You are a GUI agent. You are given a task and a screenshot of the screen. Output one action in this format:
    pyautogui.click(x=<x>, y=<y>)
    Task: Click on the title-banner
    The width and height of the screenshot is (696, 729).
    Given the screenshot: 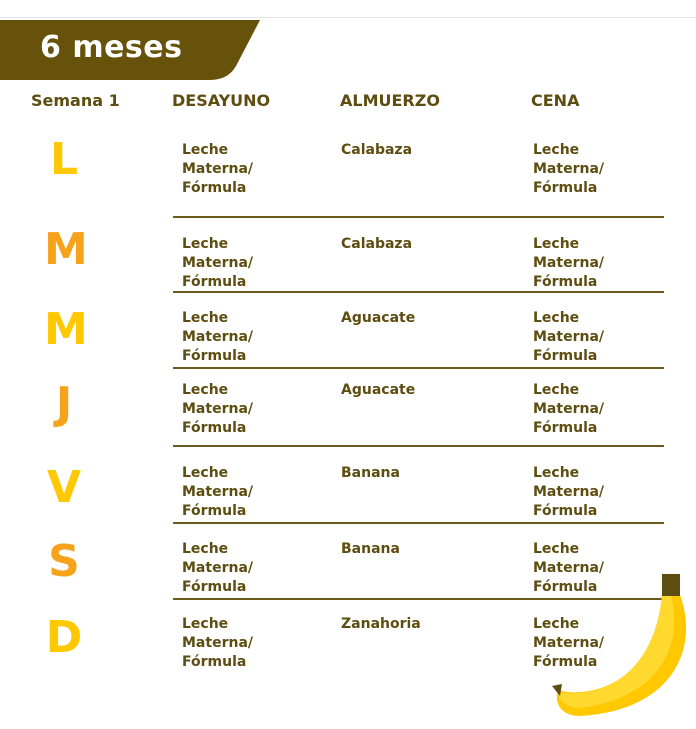 What is the action you would take?
    pyautogui.click(x=130, y=50)
    